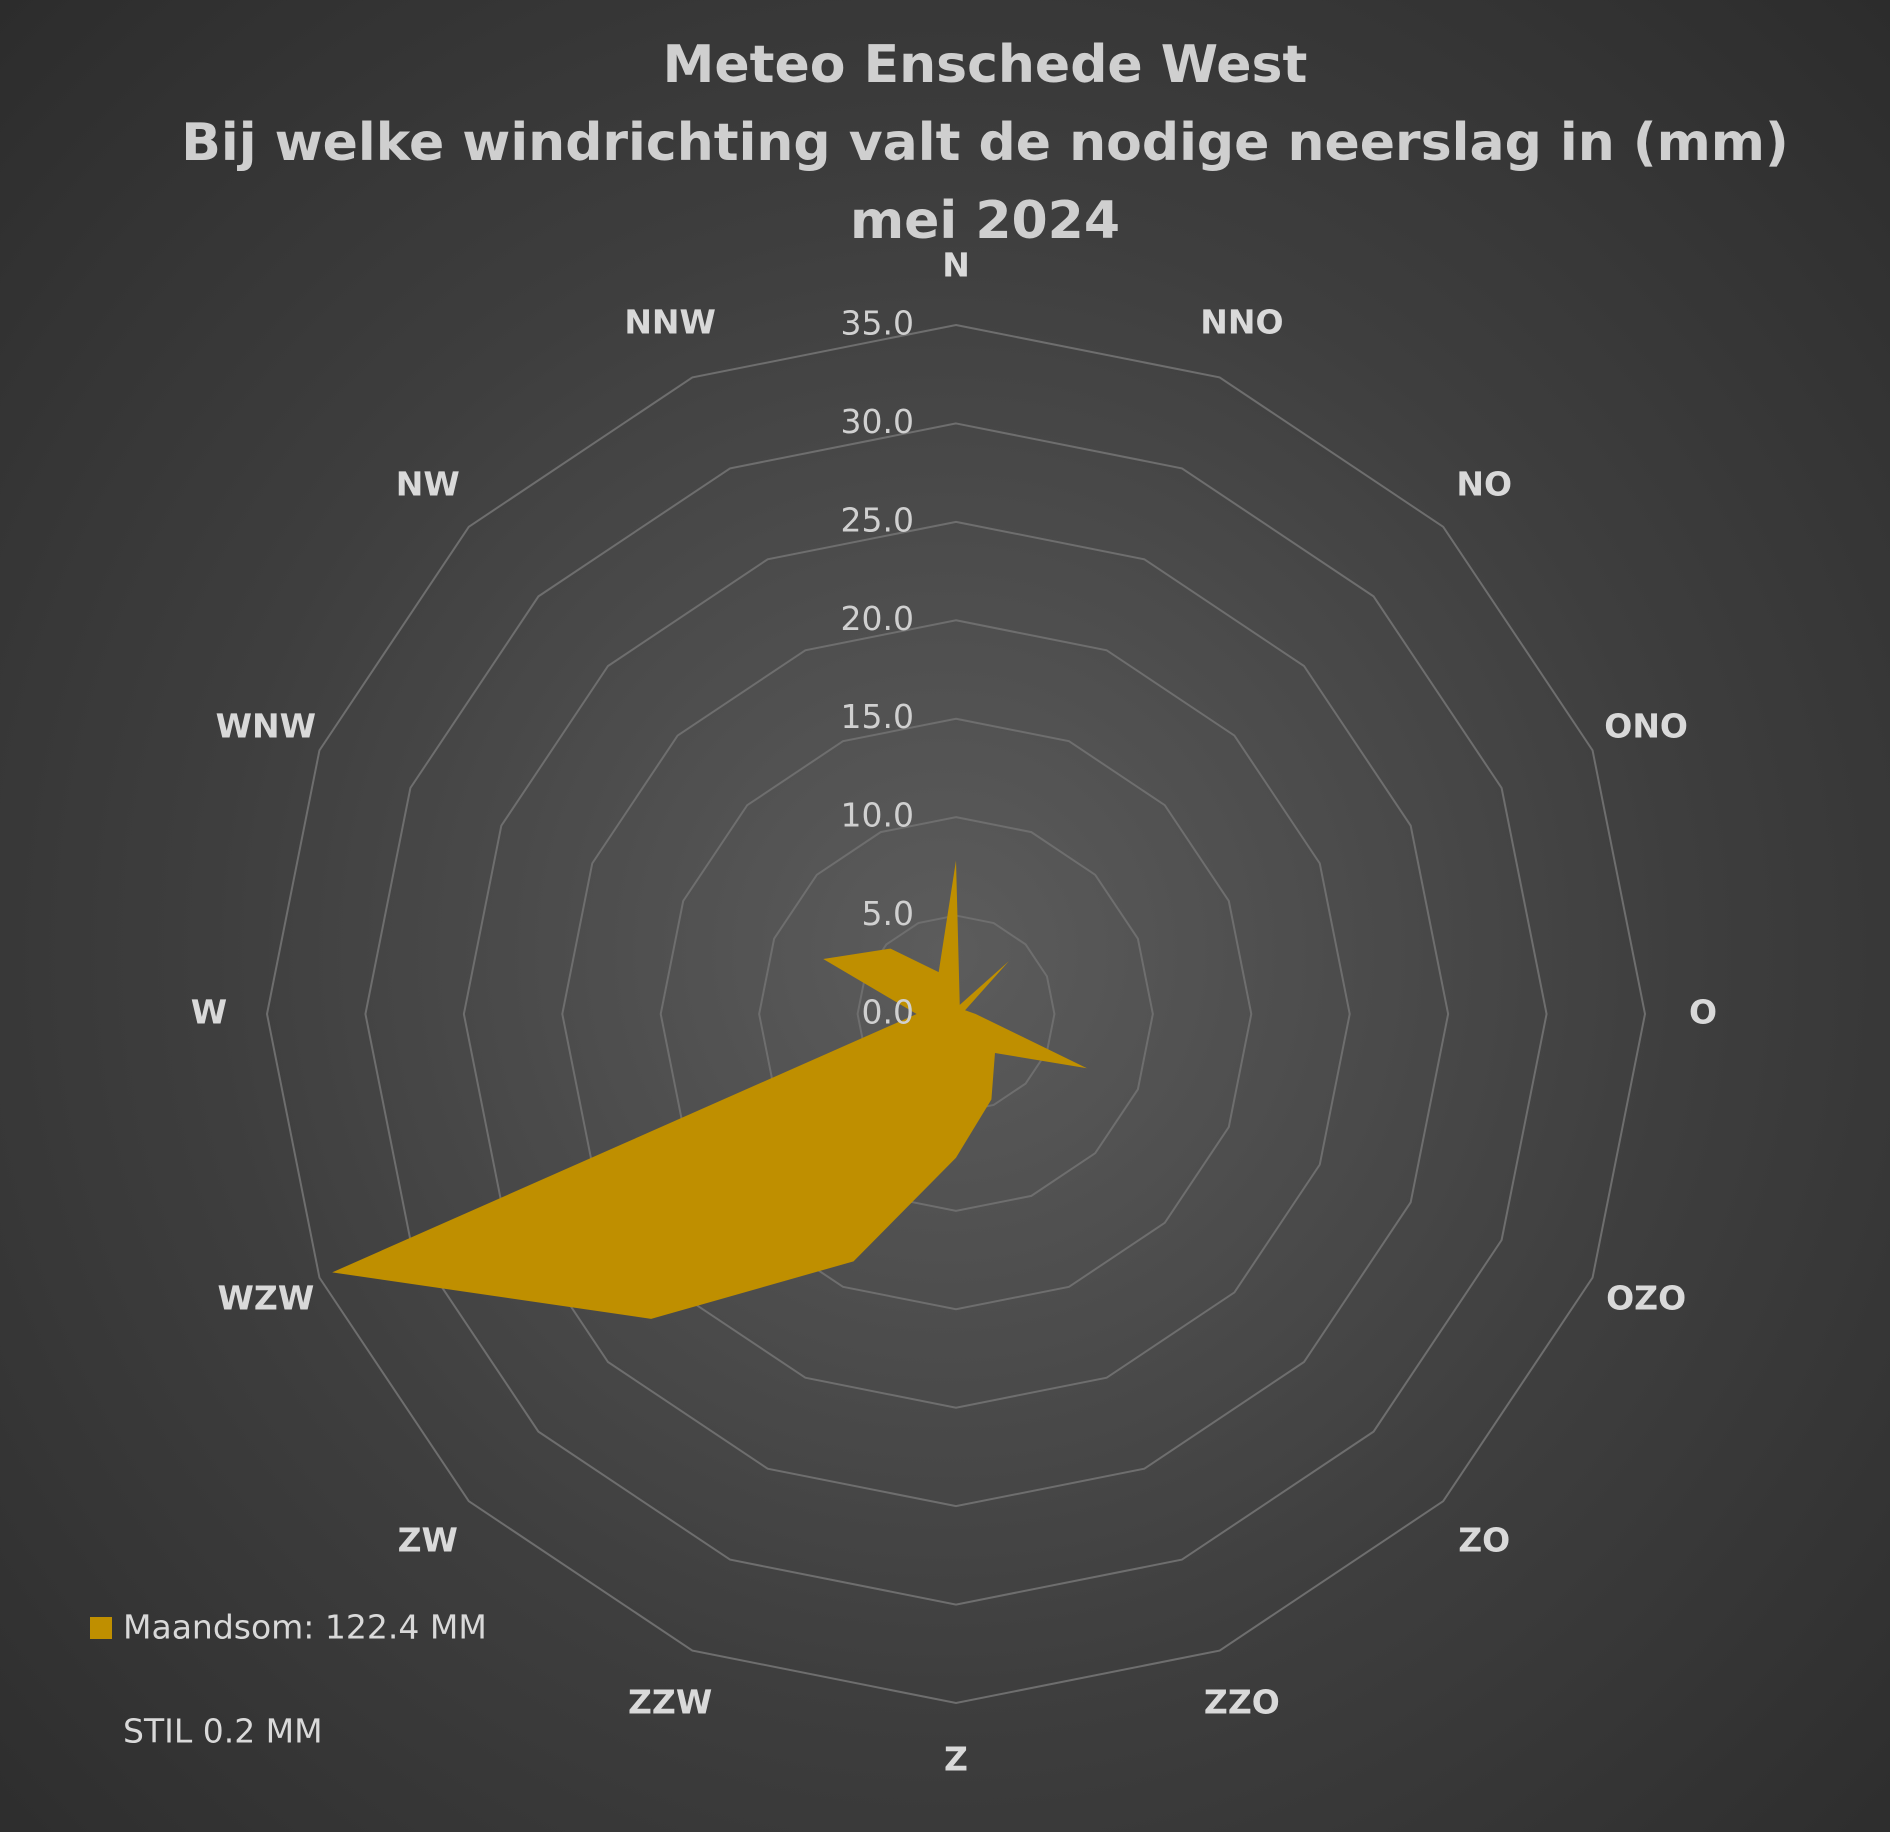 The height and width of the screenshot is (1832, 1890). I want to click on r-tick-label: 0.0, so click(888, 1012).